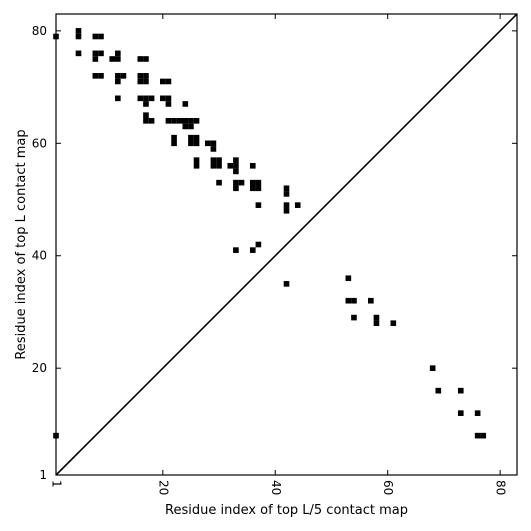  Describe the element at coordinates (39, 143) in the screenshot. I see `y-tick-label: 60` at that location.